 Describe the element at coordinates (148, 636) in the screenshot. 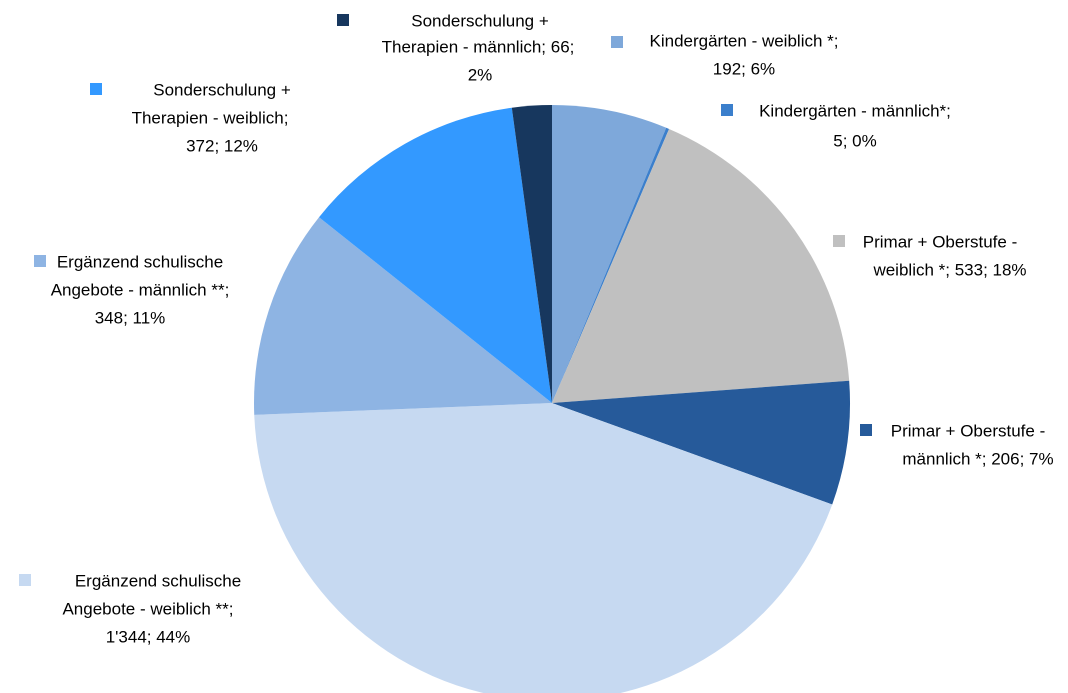

I see `data-label: 1'344; 44%` at that location.